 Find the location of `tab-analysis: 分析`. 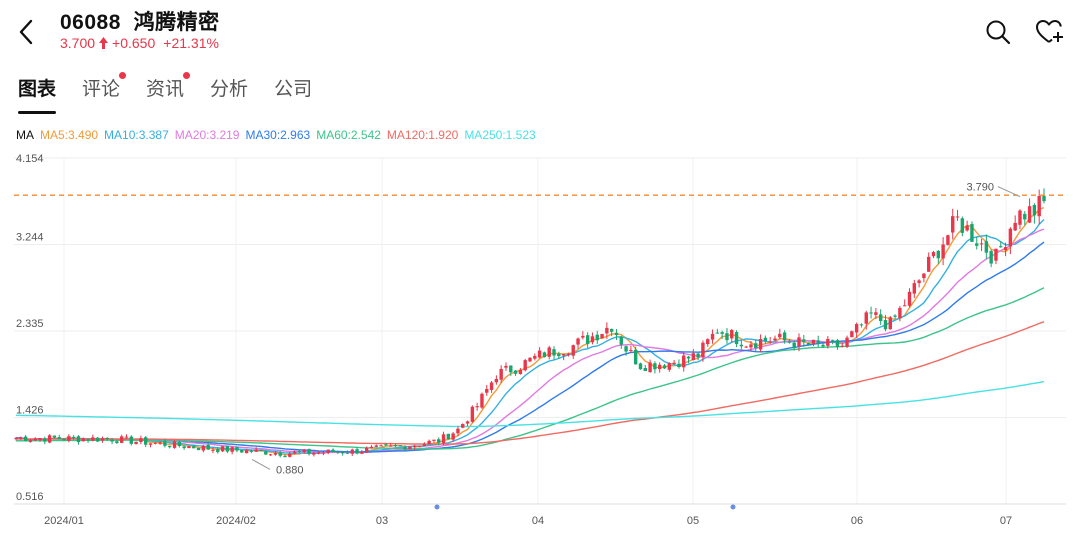

tab-analysis: 分析 is located at coordinates (229, 94).